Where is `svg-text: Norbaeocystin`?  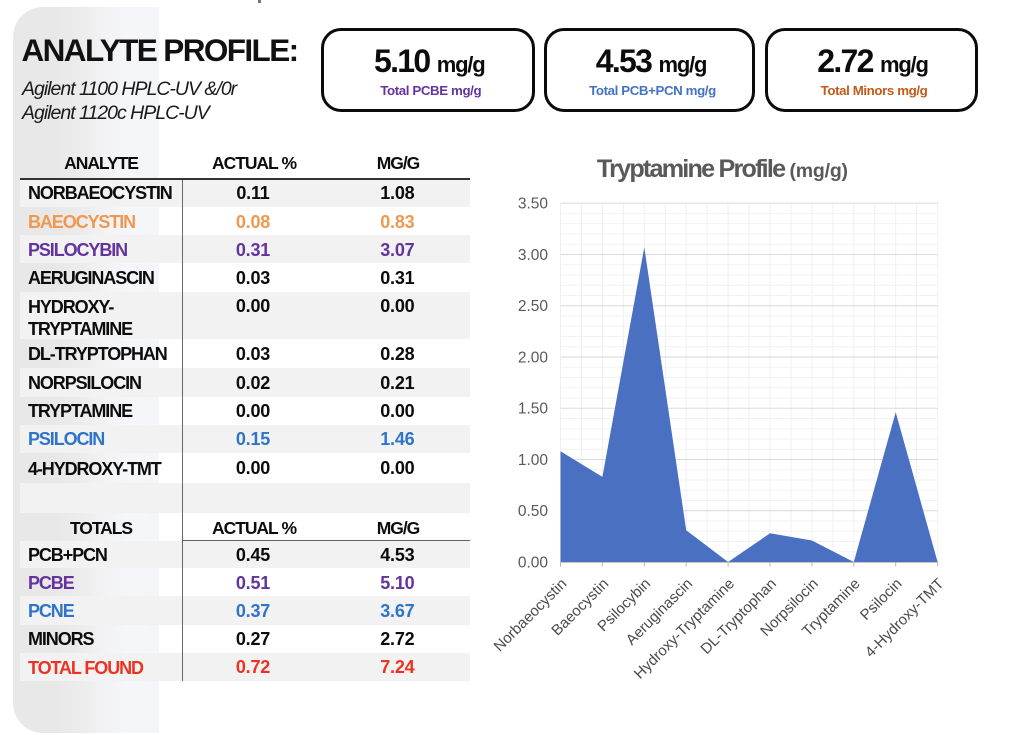 svg-text: Norbaeocystin is located at coordinates (531, 615).